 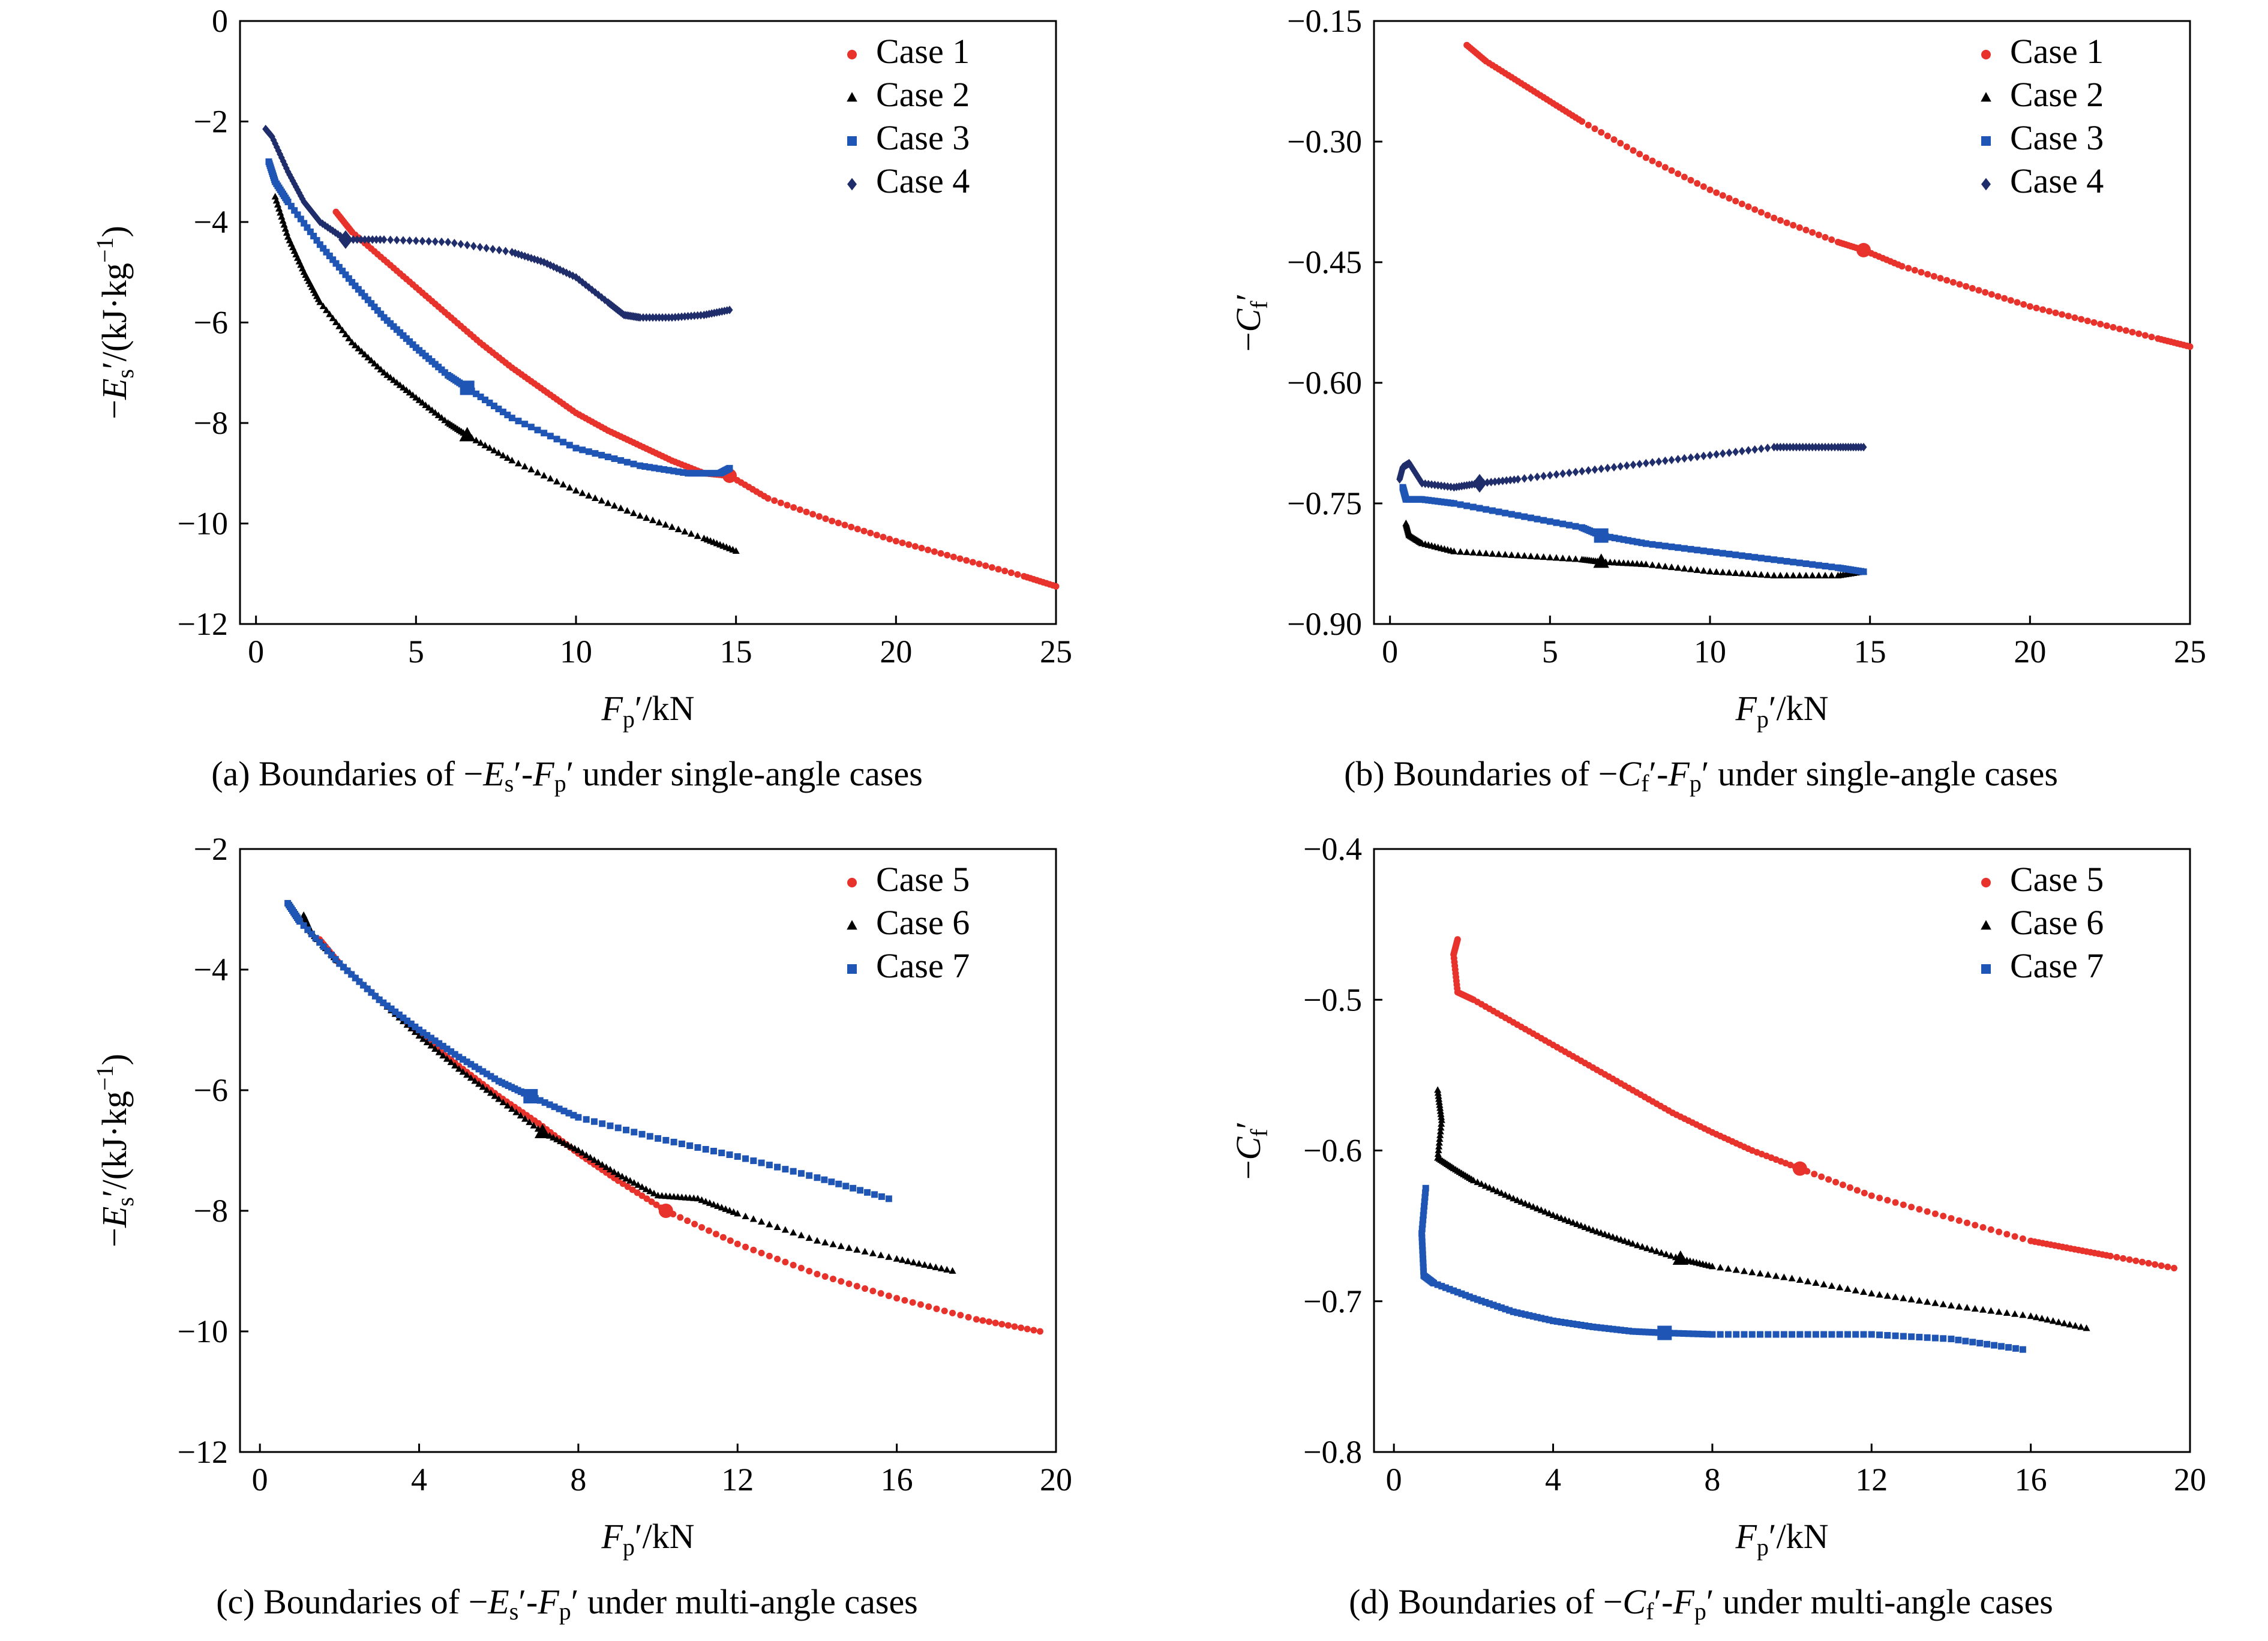 What do you see at coordinates (745, 773) in the screenshot?
I see `caption-a-suffix: ′ under single-angle cases` at bounding box center [745, 773].